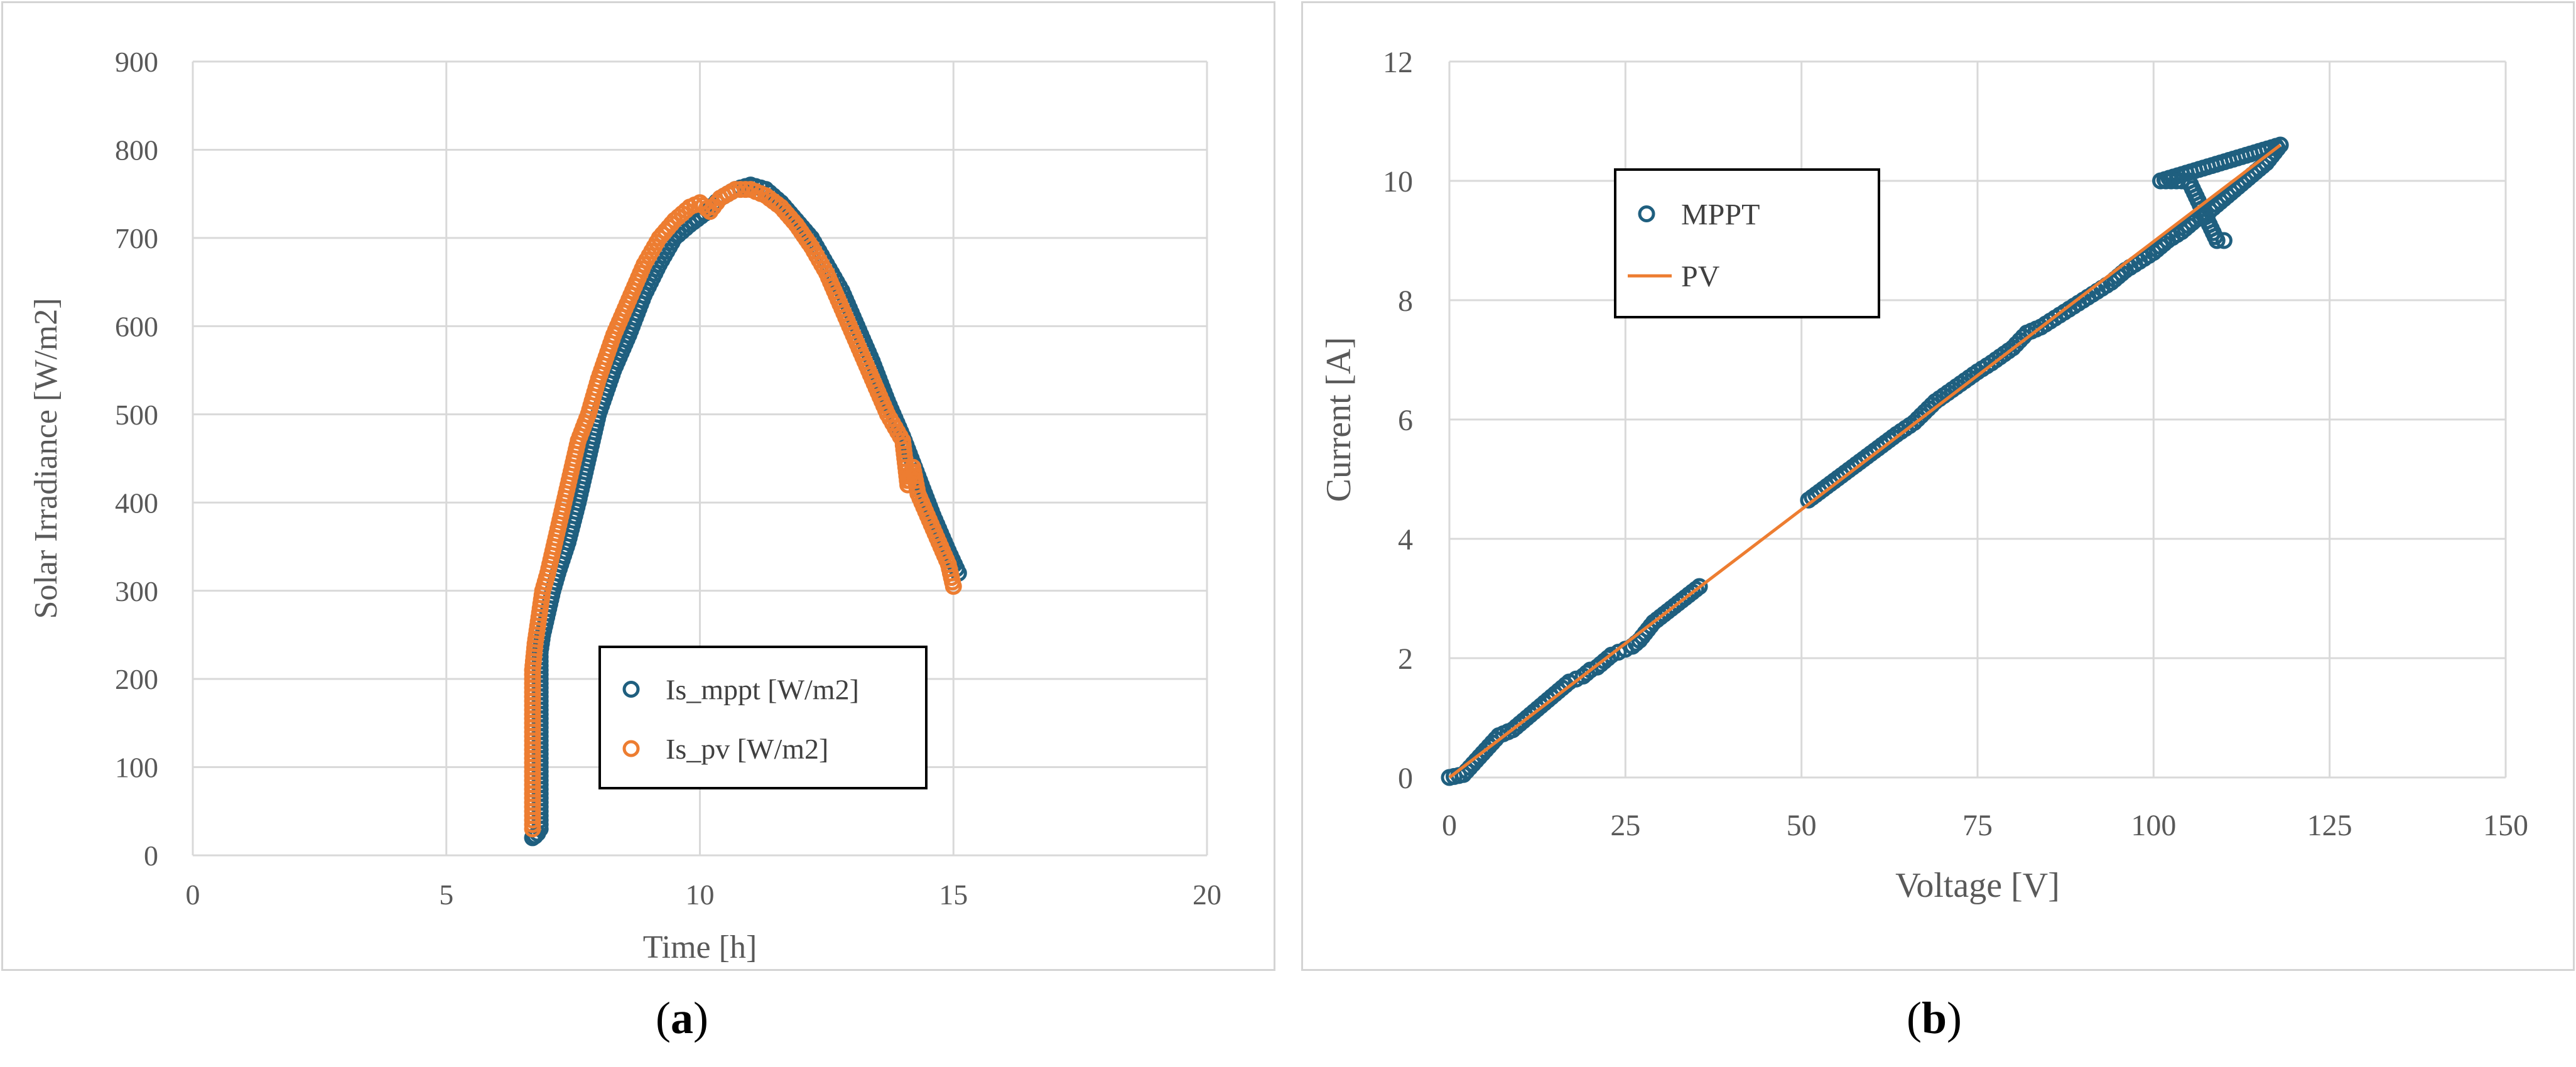 The height and width of the screenshot is (1067, 2576). I want to click on x-tick-label: 100, so click(2153, 825).